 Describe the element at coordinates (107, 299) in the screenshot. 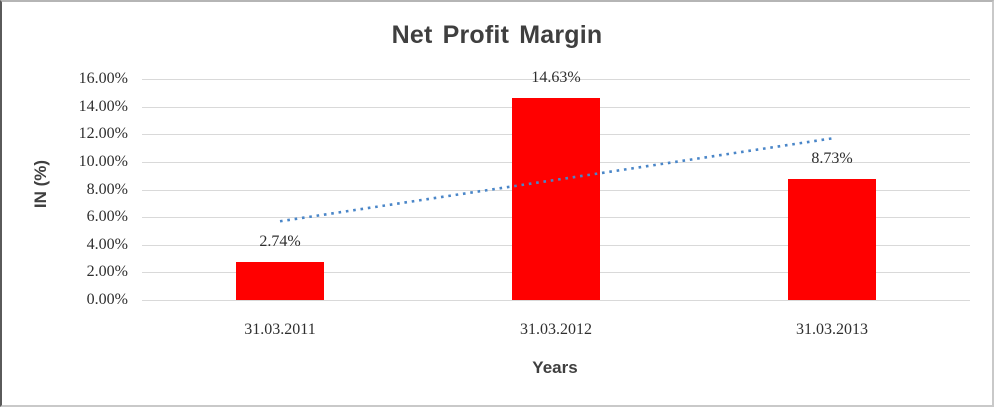

I see `y-axis-tick-label: 0.00%` at that location.